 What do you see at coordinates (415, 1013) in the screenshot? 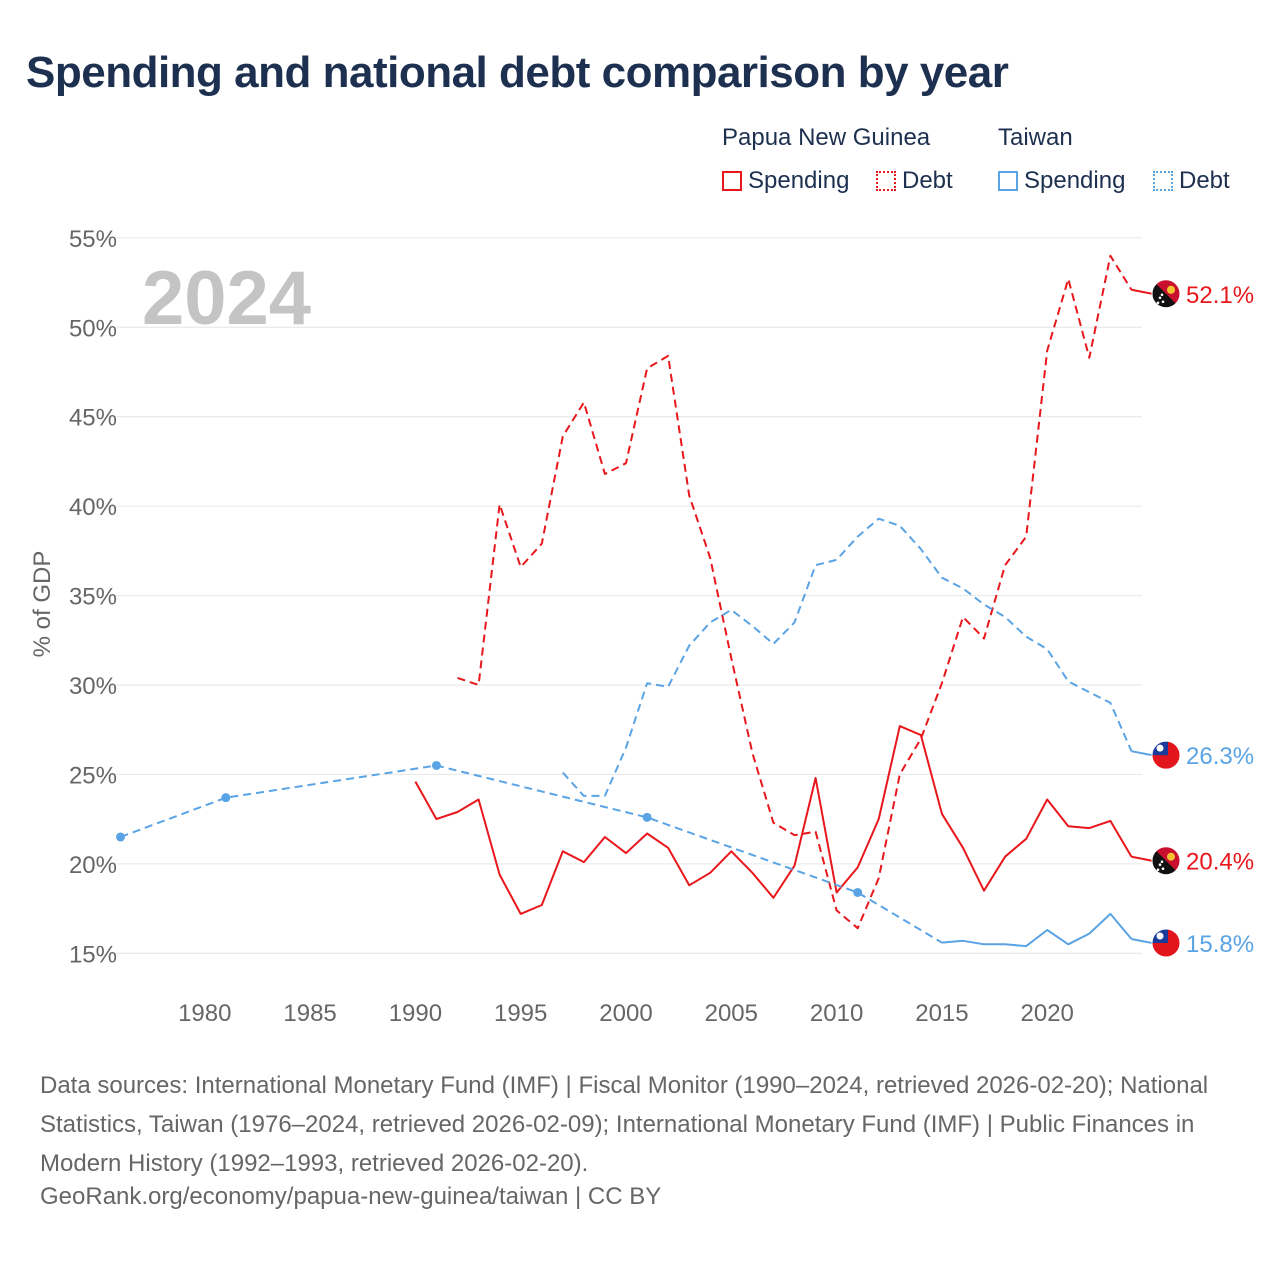
I see `x-tick-label: 1990` at bounding box center [415, 1013].